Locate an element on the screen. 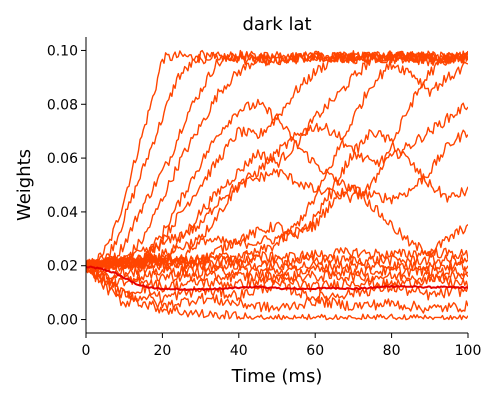  x-tick-label: 20 is located at coordinates (162, 351).